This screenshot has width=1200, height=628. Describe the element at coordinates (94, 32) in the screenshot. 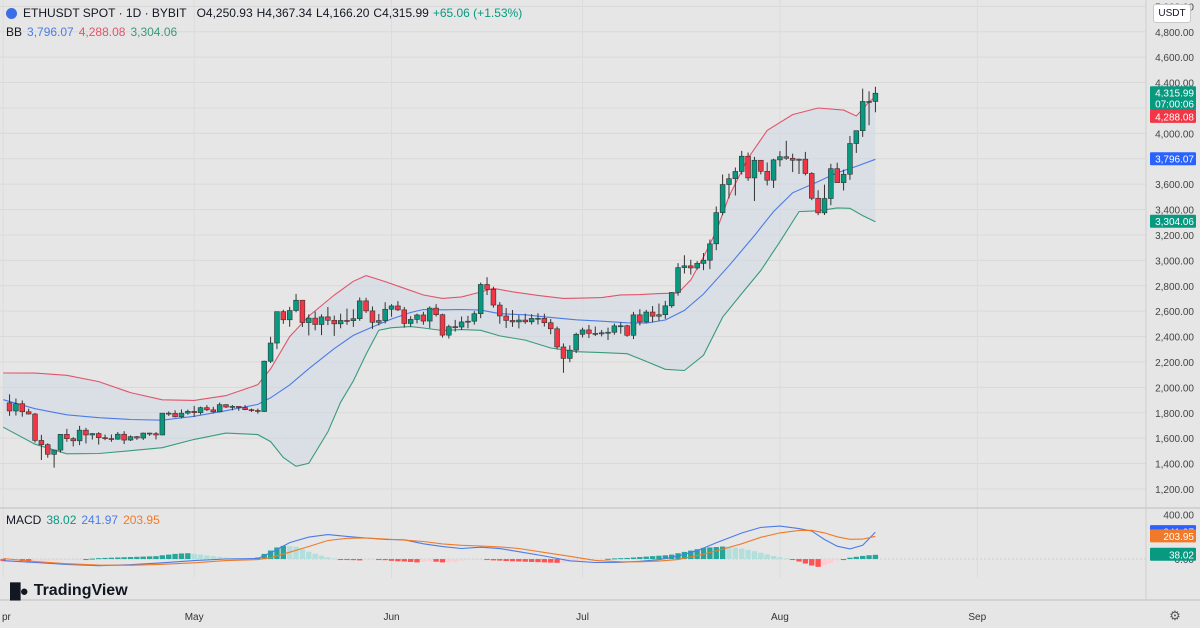

I see `bb-legend: BB 3,796.07 4,288.08 3,304.06` at that location.